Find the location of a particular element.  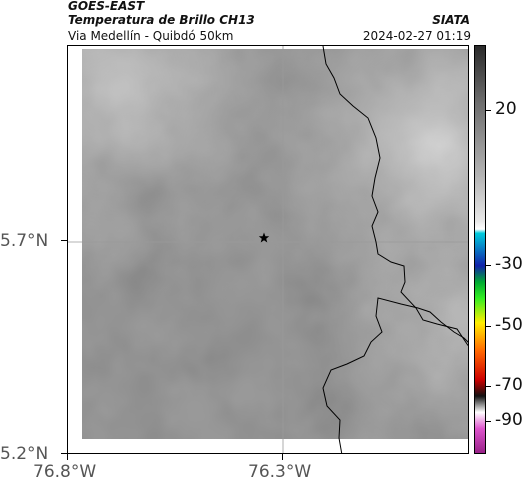

colorbar-label: -70 is located at coordinates (509, 385).